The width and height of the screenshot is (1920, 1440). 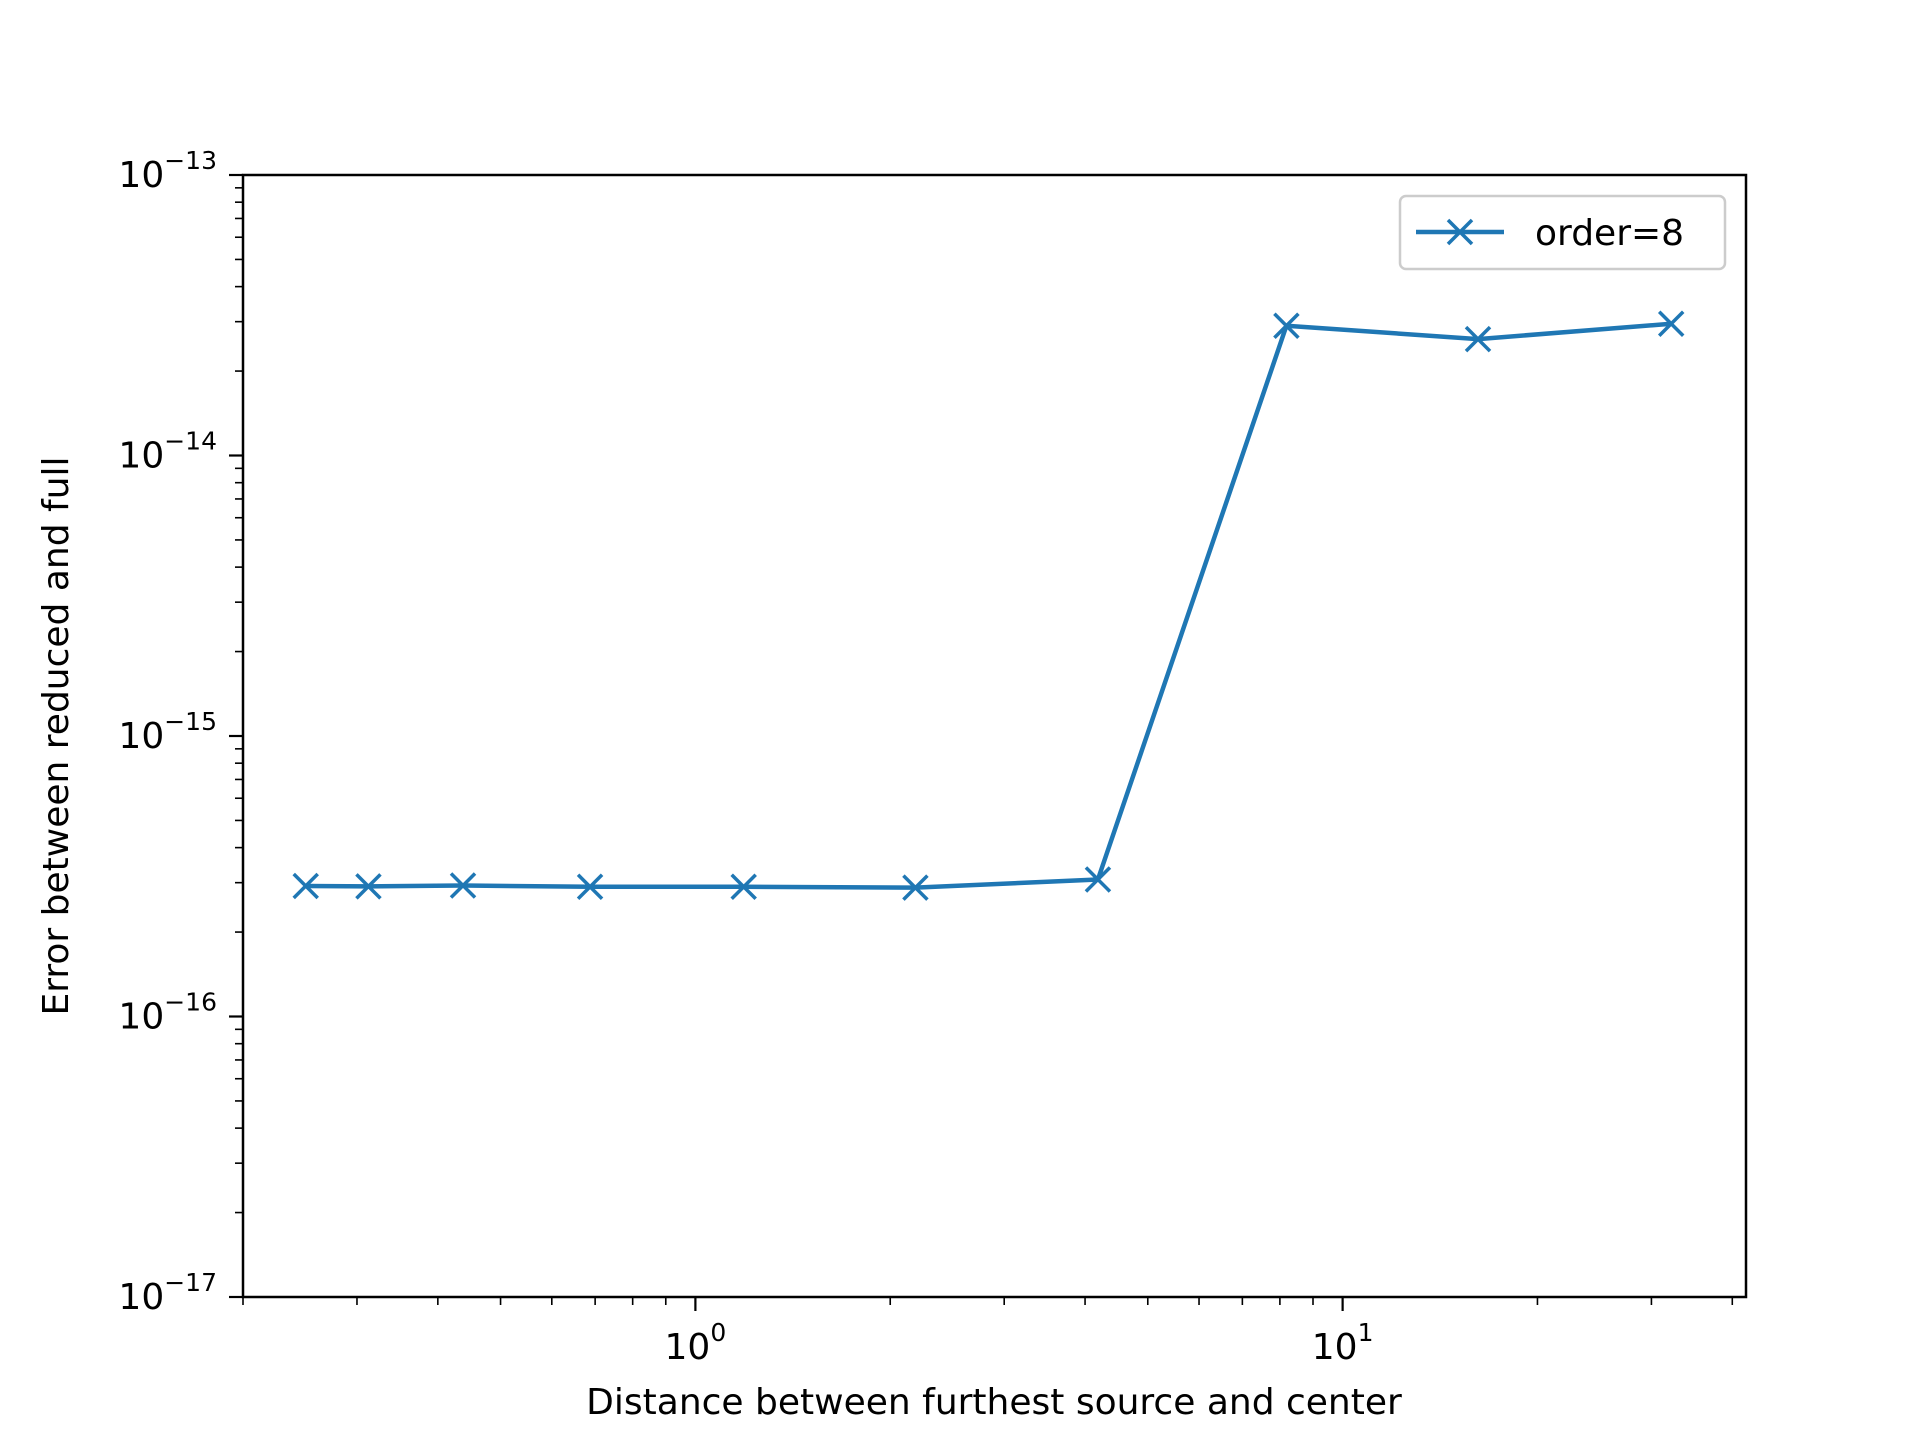 What do you see at coordinates (1343, 1343) in the screenshot?
I see `x-tick-label: 10¹` at bounding box center [1343, 1343].